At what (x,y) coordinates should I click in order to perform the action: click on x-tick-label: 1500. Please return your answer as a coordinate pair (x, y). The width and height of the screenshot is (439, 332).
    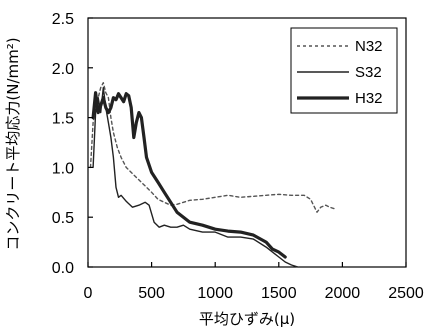
    Looking at the image, I should click on (279, 293).